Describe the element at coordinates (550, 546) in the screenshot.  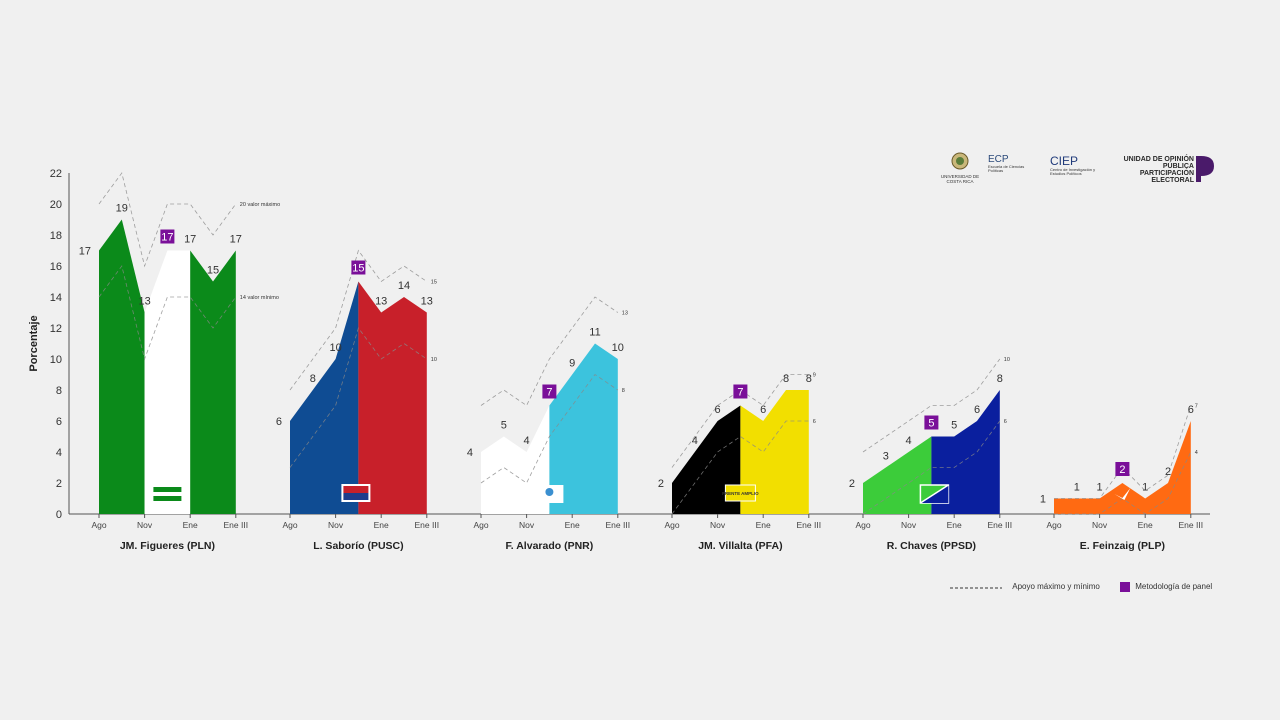
I see `candidate-label: F. Alvarado (PNR)` at that location.